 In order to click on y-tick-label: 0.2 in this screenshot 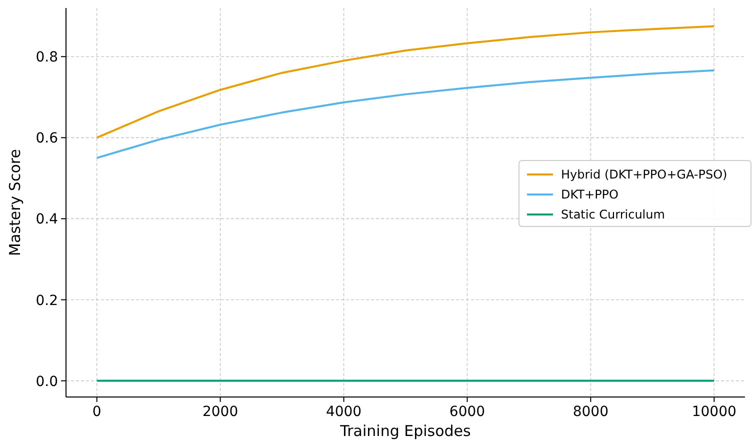, I will do `click(47, 300)`.